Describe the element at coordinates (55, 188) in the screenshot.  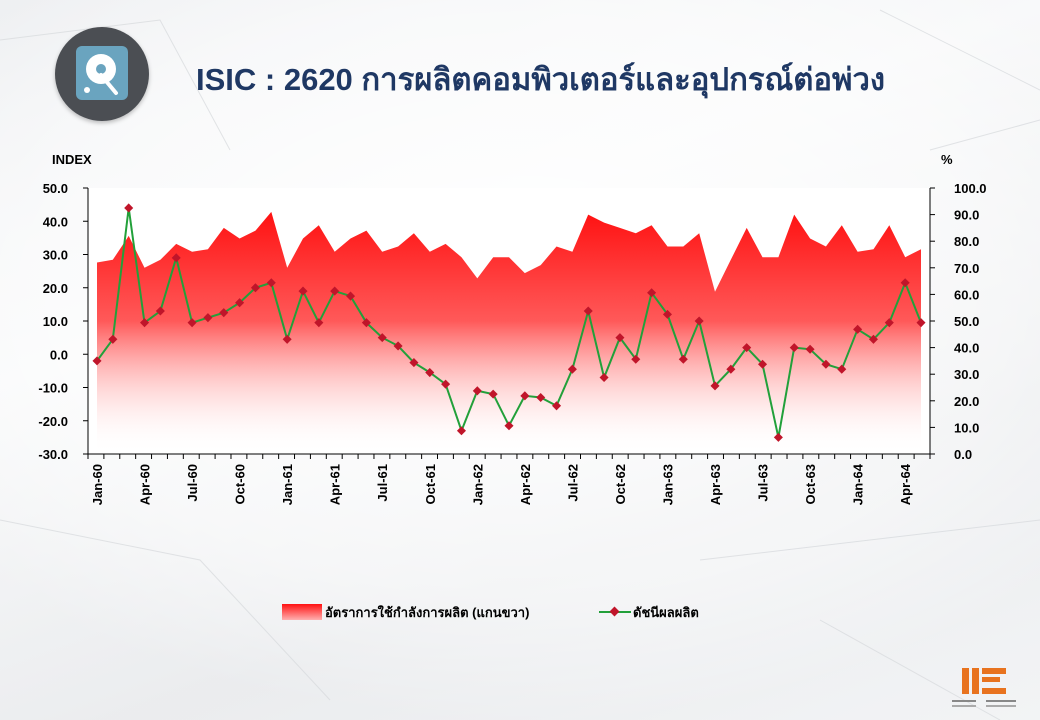
I see `y-tick-label: 50.0` at that location.